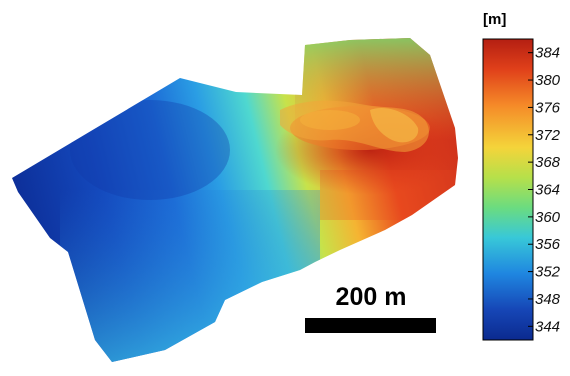 The image size is (570, 376). Describe the element at coordinates (547, 53) in the screenshot. I see `colorbar-tick-label: 384` at that location.